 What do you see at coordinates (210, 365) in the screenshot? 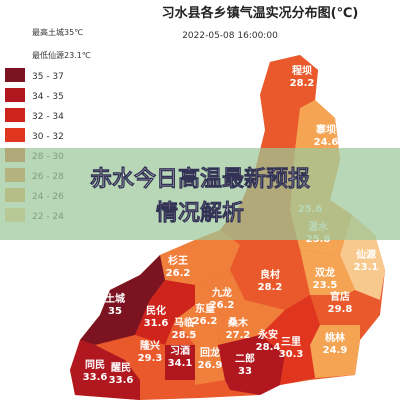
I see `town-temp: 26.9` at bounding box center [210, 365].